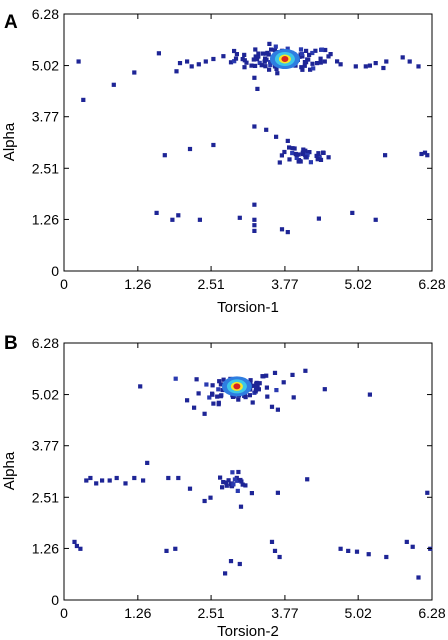  Describe the element at coordinates (9, 141) in the screenshot. I see `panel-a-y-axis-label: Alpha` at that location.